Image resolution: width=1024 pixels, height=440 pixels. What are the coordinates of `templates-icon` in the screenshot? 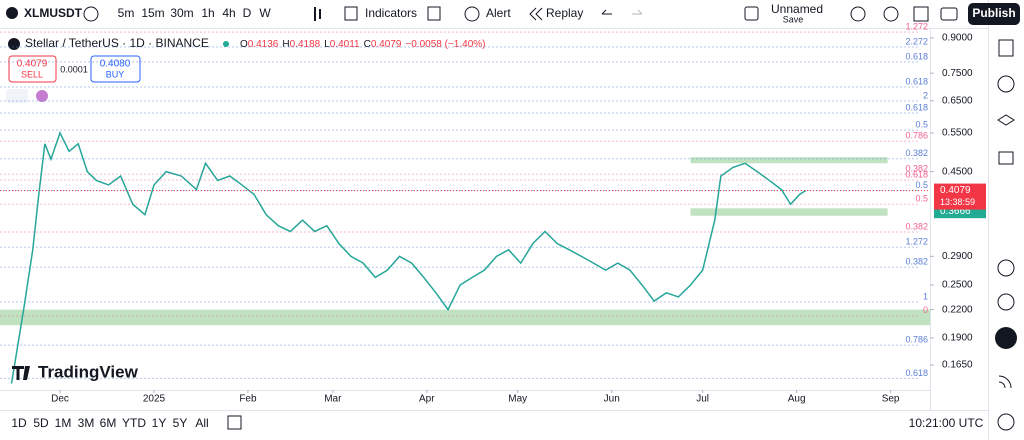 It's located at (434, 13).